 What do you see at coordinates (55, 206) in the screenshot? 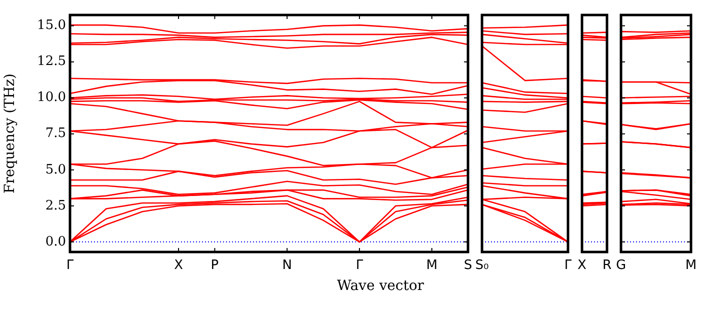
I see `y-tick-label: 2.5` at bounding box center [55, 206].